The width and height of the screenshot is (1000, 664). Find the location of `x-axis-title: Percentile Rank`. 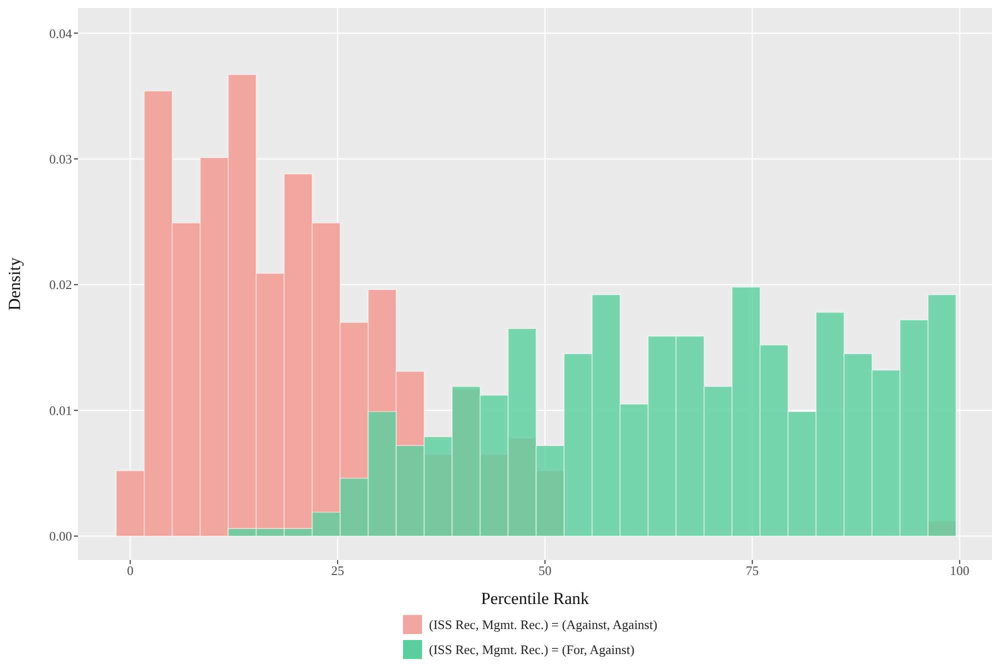

x-axis-title: Percentile Rank is located at coordinates (535, 598).